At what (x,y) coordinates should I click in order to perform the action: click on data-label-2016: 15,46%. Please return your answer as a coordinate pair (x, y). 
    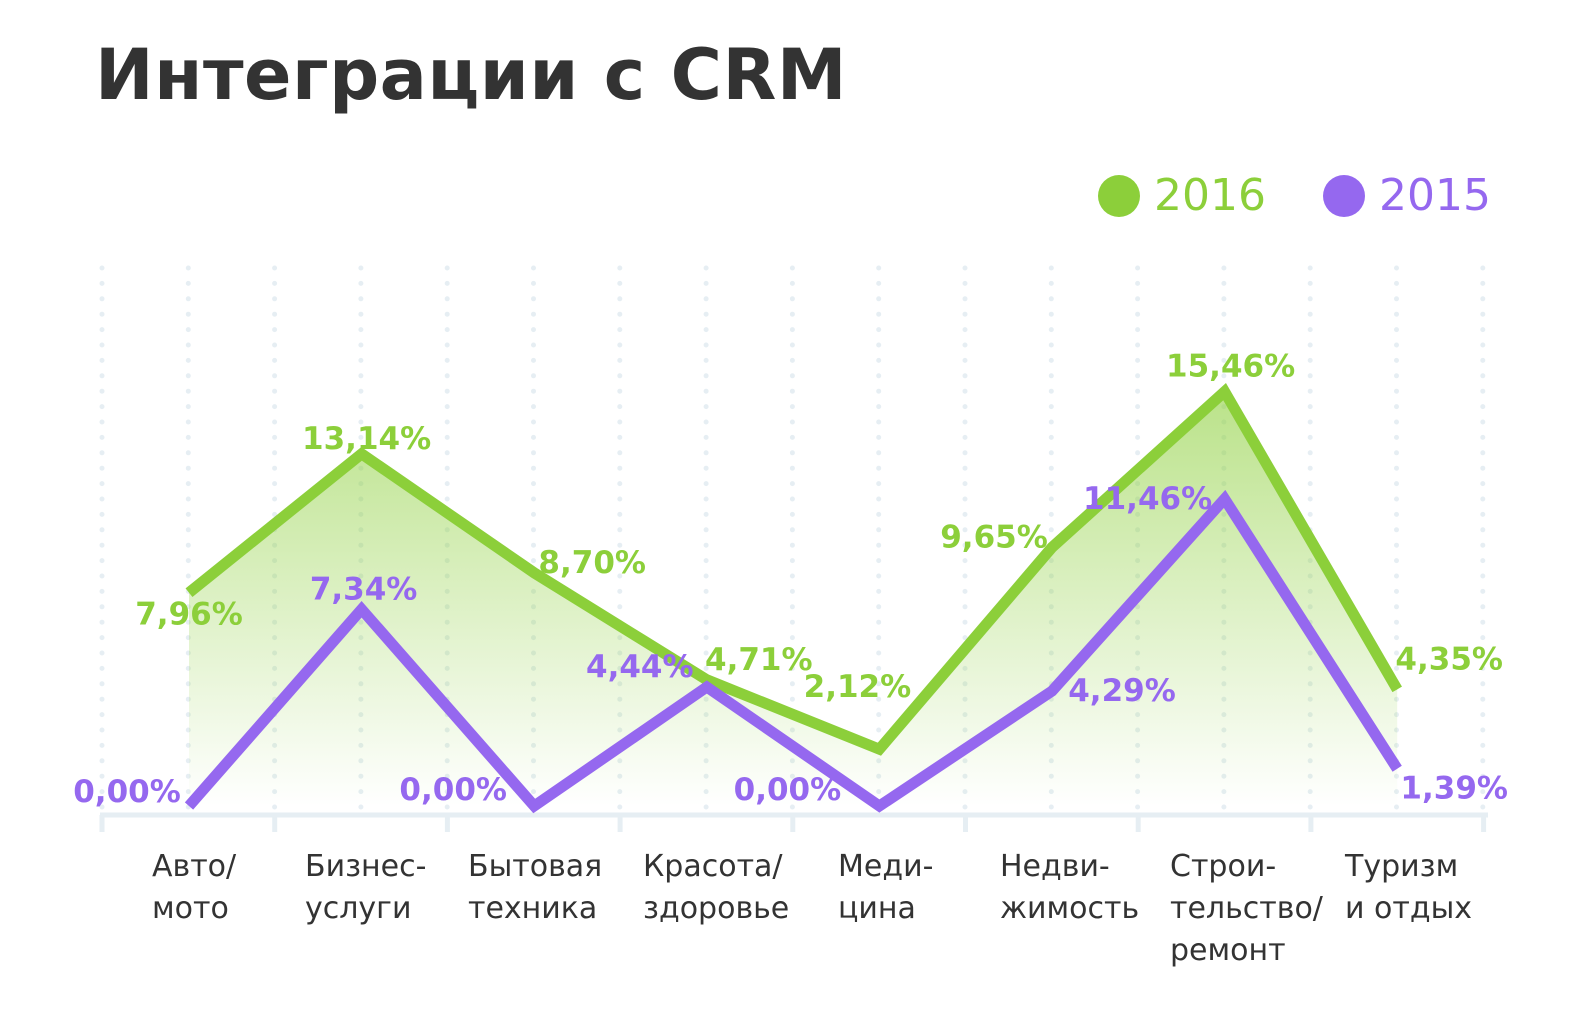
    Looking at the image, I should click on (1230, 367).